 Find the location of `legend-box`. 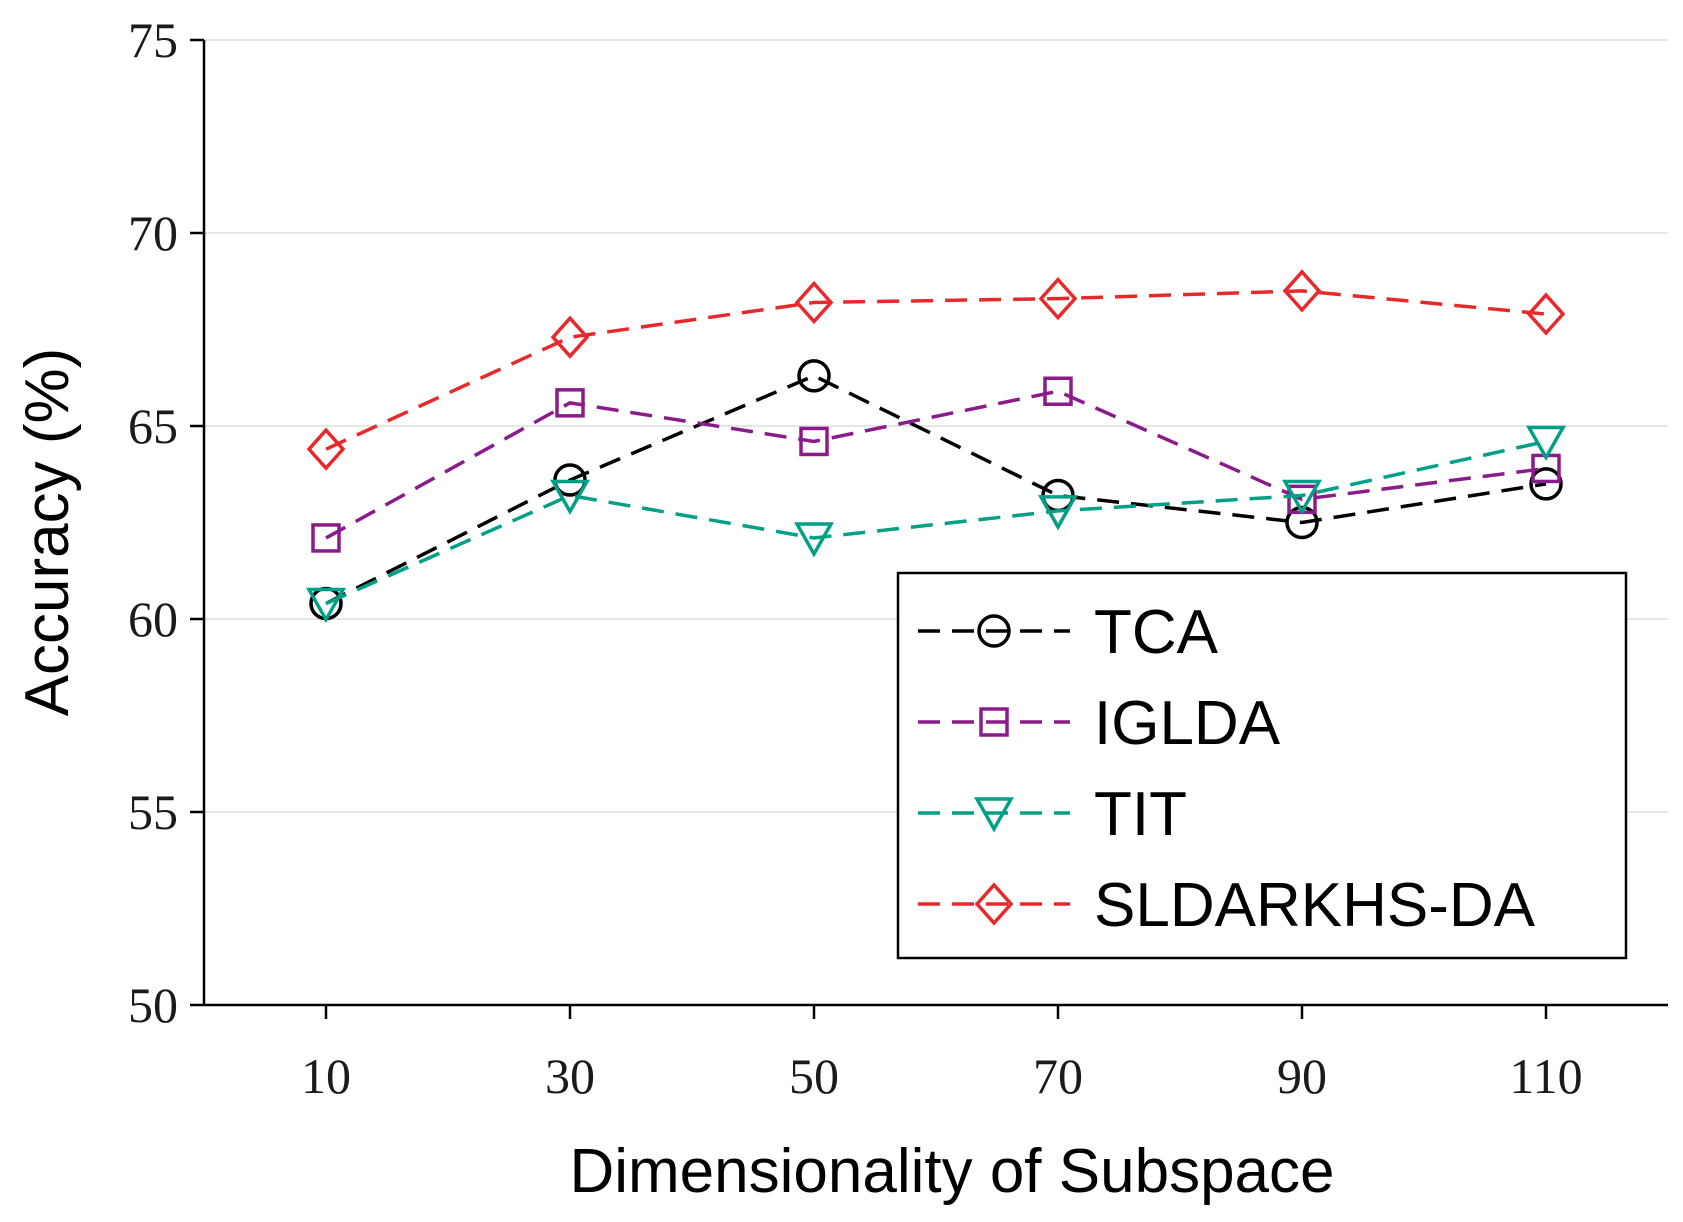

legend-box is located at coordinates (1262, 765).